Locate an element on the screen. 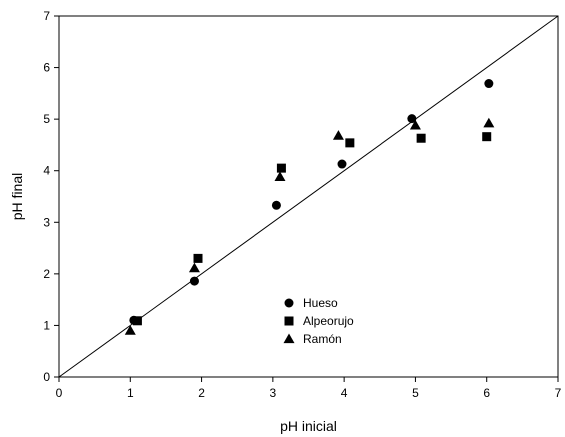 This screenshot has width=565, height=437. y-tick-label: 0 is located at coordinates (46, 377).